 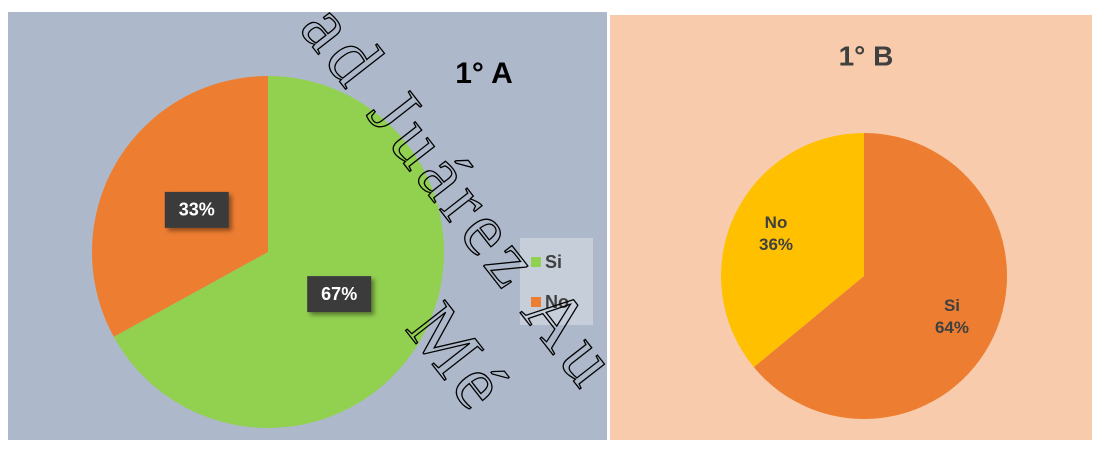 What do you see at coordinates (556, 281) in the screenshot?
I see `legend-box` at bounding box center [556, 281].